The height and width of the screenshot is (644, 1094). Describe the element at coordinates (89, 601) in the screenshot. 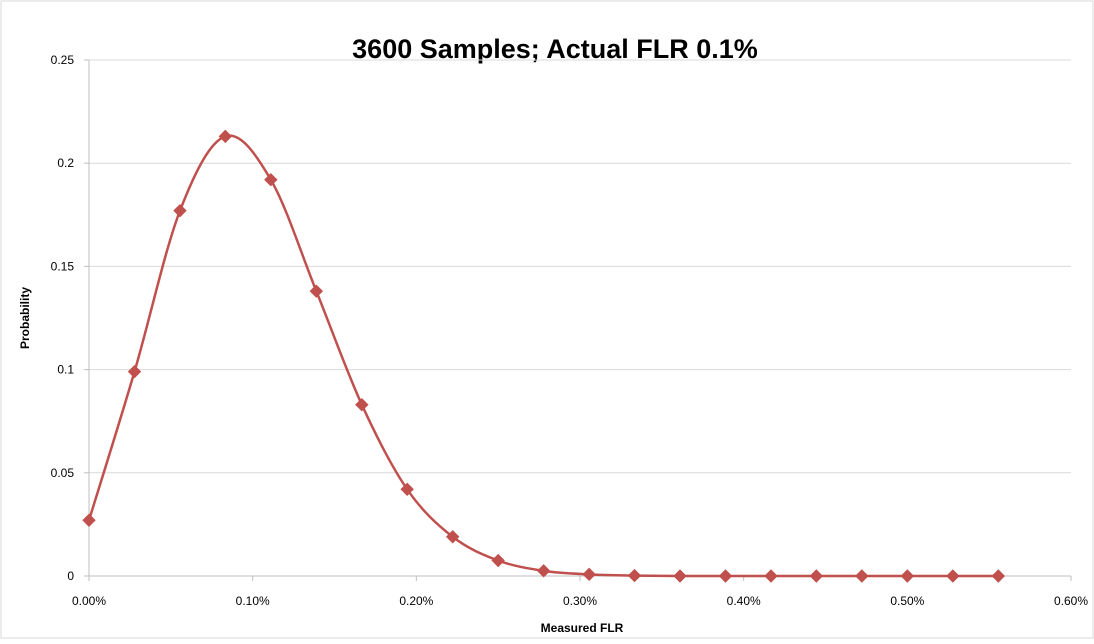

I see `x-tick-label: 0.00%` at that location.